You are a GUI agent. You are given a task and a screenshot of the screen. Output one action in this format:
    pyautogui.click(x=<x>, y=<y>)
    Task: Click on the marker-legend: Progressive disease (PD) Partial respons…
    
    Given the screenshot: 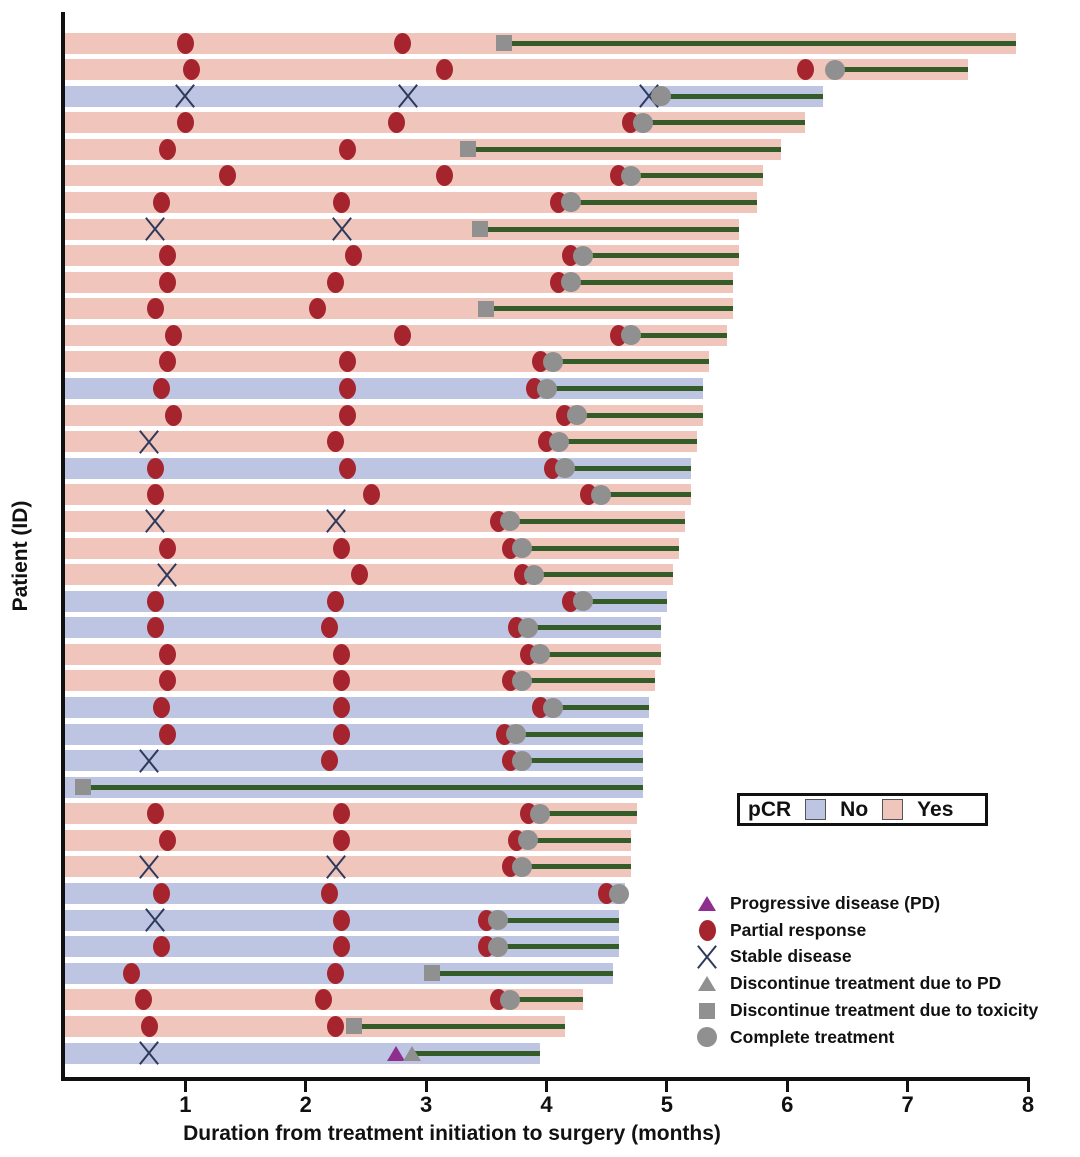 What is the action you would take?
    pyautogui.click(x=866, y=970)
    